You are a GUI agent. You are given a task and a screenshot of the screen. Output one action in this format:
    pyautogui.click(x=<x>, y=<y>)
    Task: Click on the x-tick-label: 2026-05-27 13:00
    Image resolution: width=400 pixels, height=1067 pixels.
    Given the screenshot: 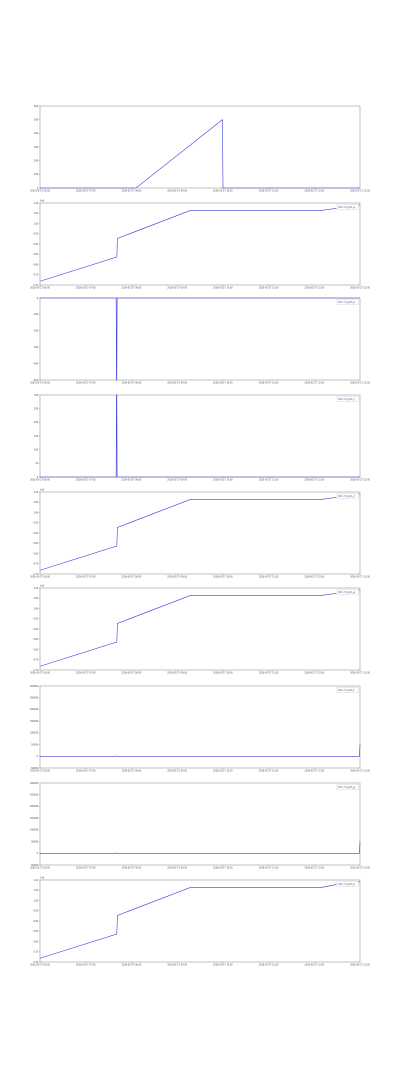 What is the action you would take?
    pyautogui.click(x=360, y=771)
    